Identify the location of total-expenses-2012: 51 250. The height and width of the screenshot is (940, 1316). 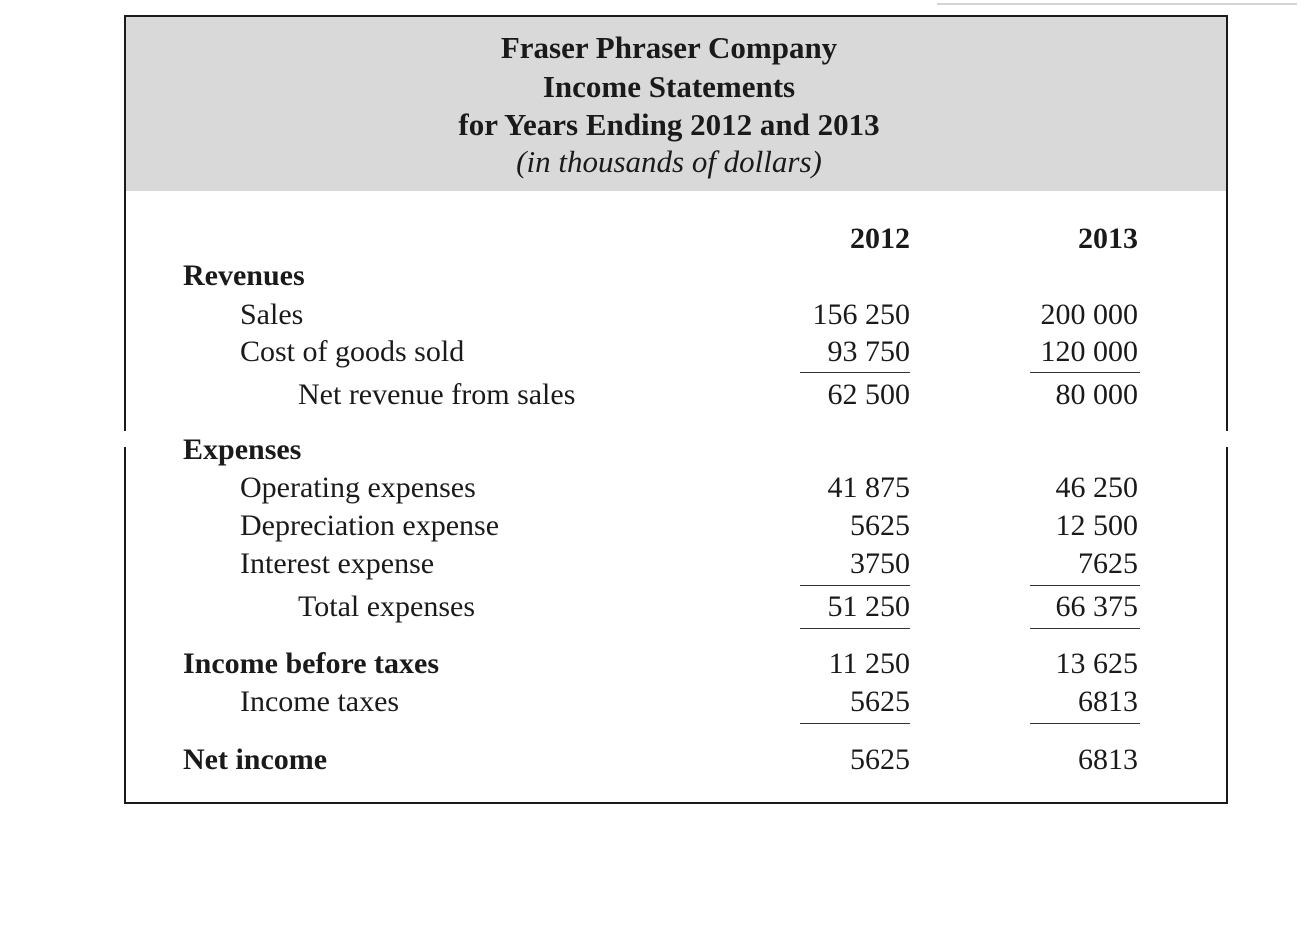
(869, 606).